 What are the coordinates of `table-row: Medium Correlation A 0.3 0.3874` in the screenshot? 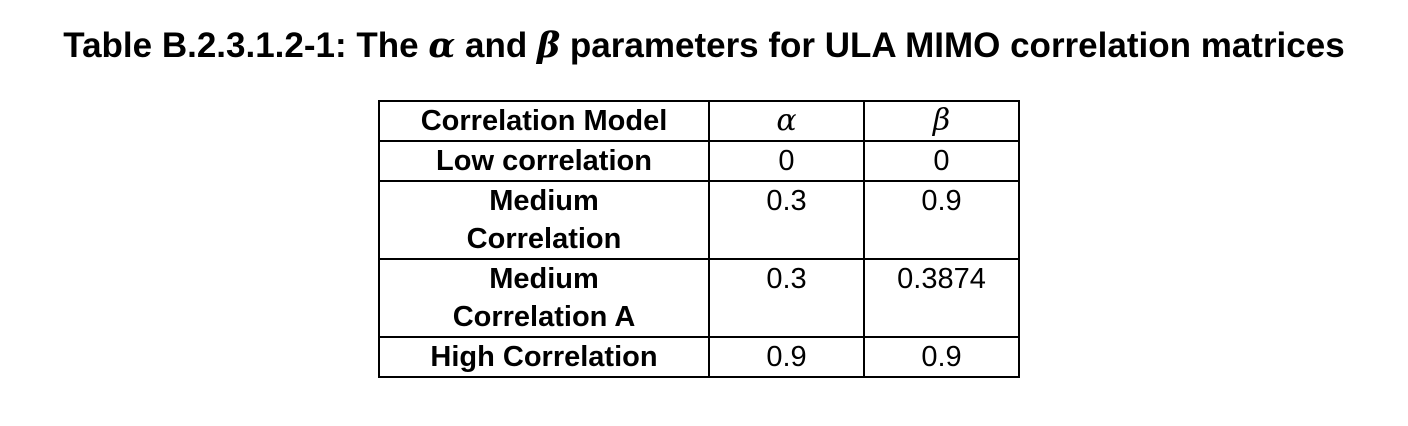 It's located at (699, 298).